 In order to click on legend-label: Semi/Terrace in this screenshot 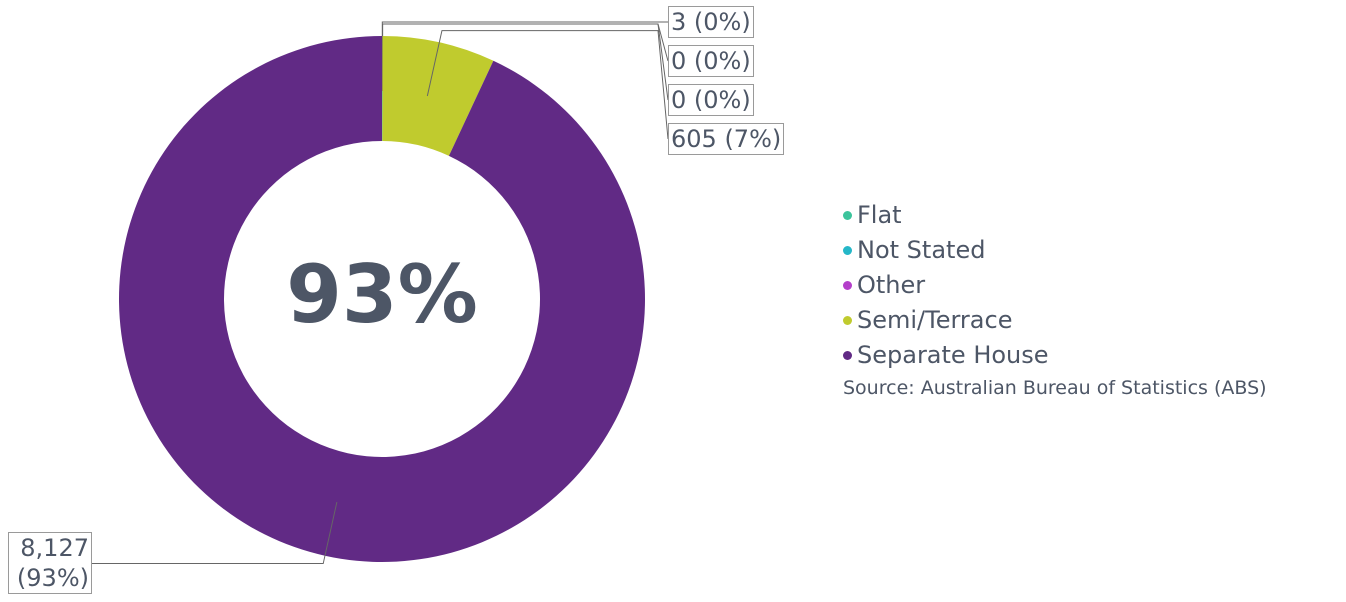, I will do `click(935, 320)`.